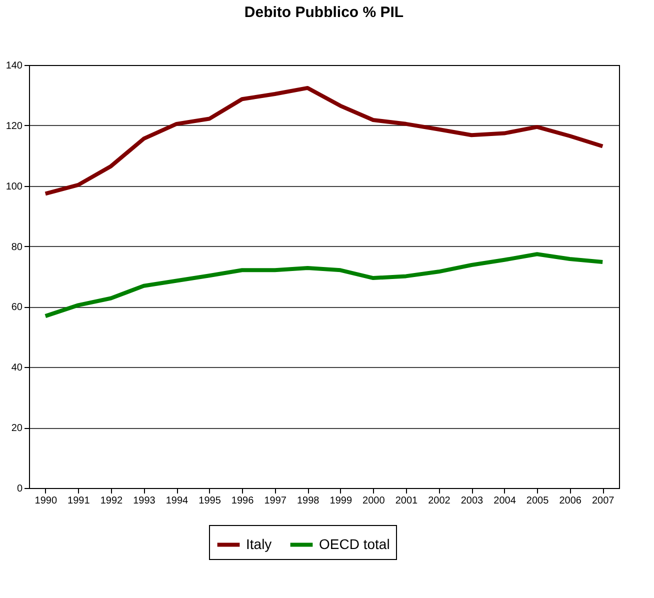 The height and width of the screenshot is (598, 654). Describe the element at coordinates (406, 501) in the screenshot. I see `x-tick-label: 2001` at that location.